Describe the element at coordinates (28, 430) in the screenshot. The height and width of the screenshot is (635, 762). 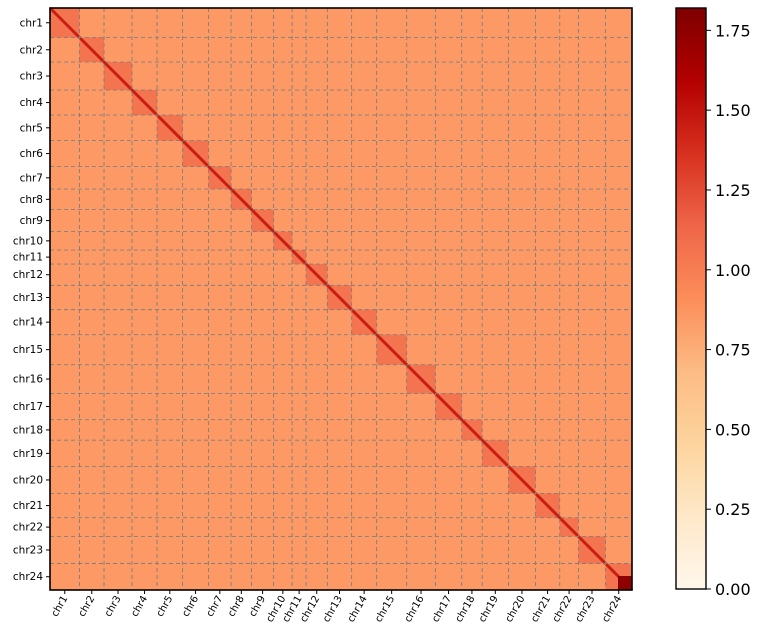
I see `y-tick-label: chr18` at that location.